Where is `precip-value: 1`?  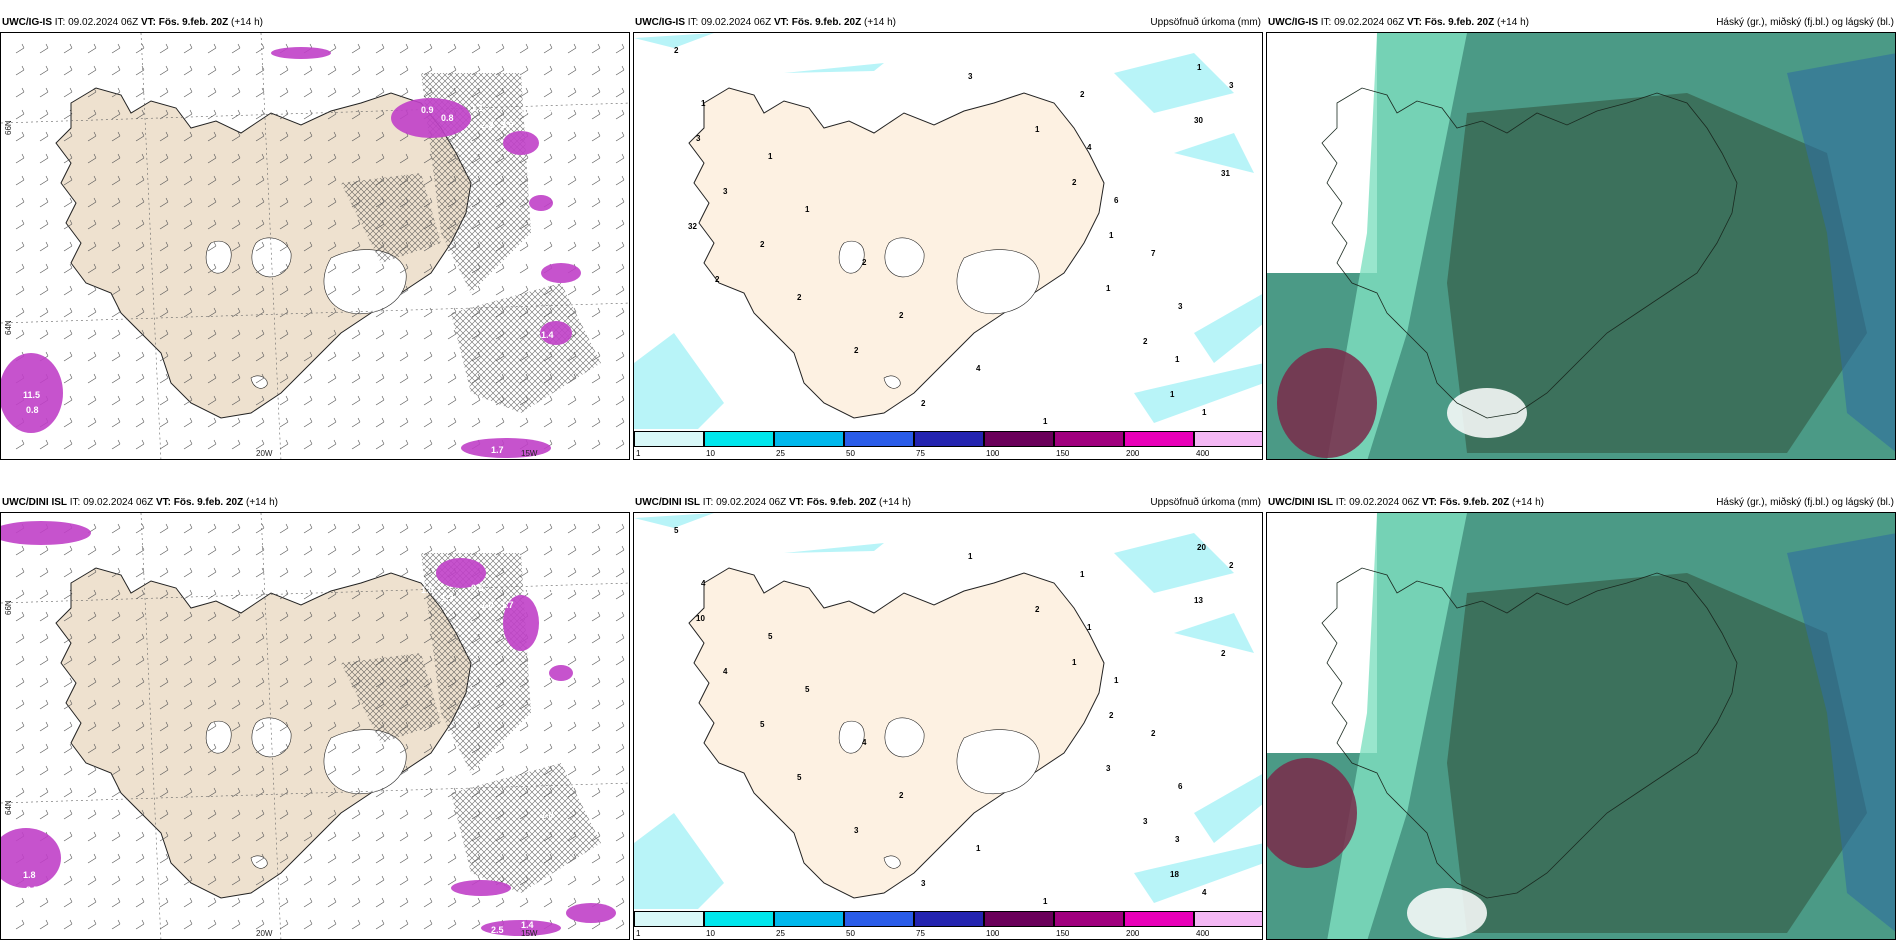
precip-value: 1 is located at coordinates (770, 156).